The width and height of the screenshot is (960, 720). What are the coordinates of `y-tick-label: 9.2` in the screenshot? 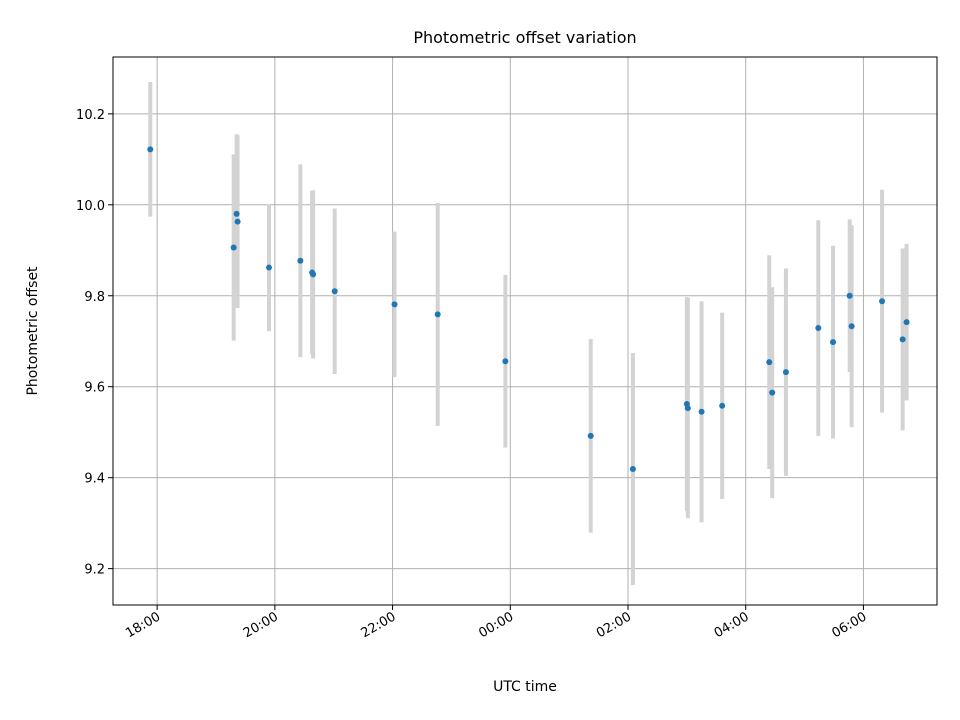 It's located at (94, 570).